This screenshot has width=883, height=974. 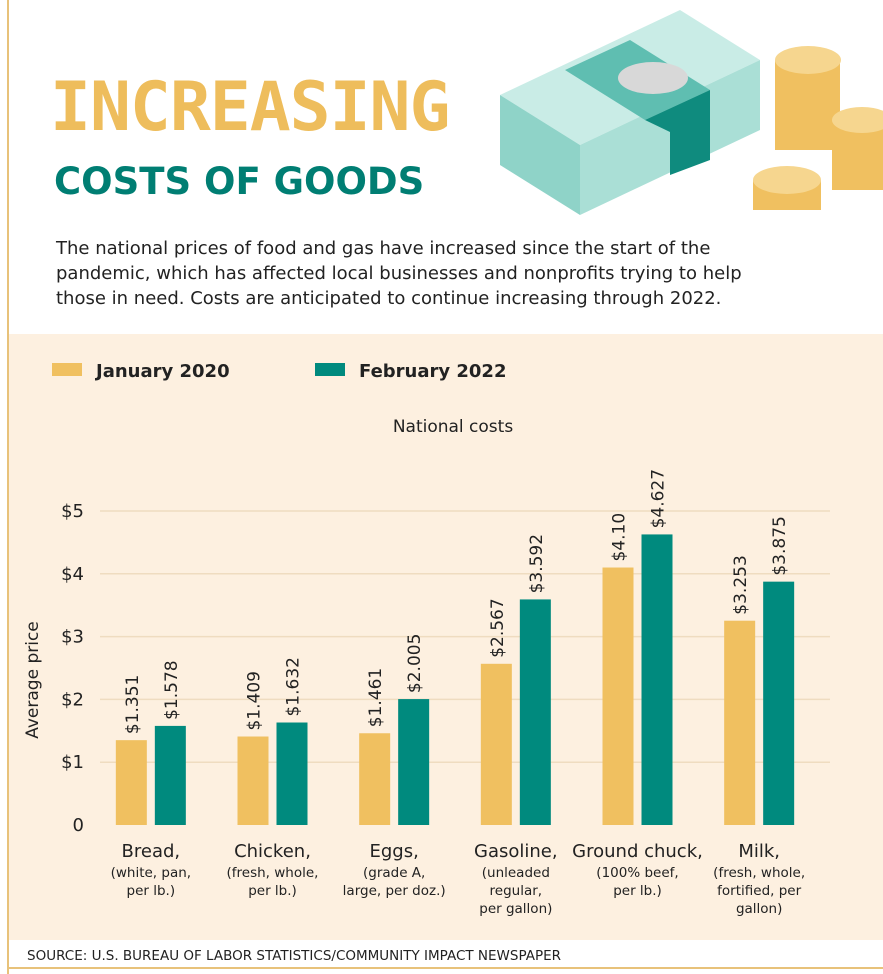 What do you see at coordinates (637, 873) in the screenshot?
I see `x-tick-note: (100% beef,` at bounding box center [637, 873].